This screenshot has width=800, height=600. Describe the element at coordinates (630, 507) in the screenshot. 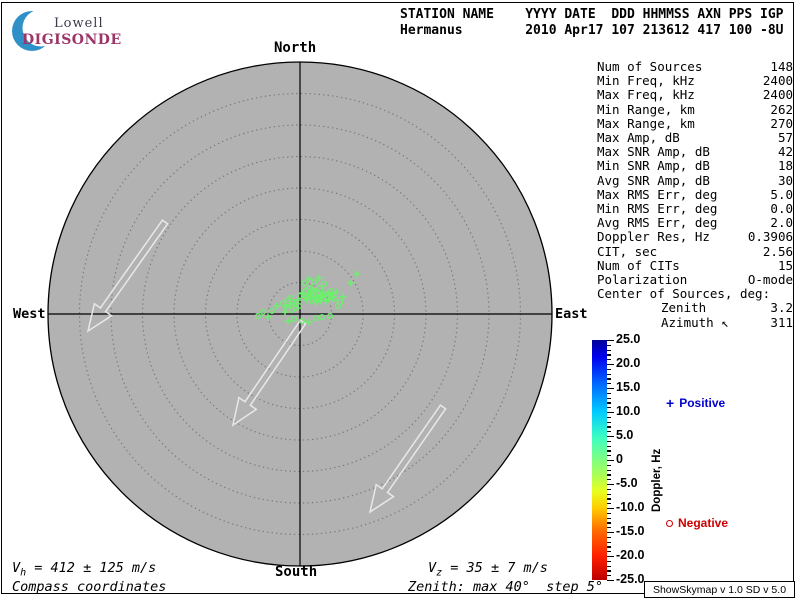

I see `colorbar-tick-label: -10.0` at that location.